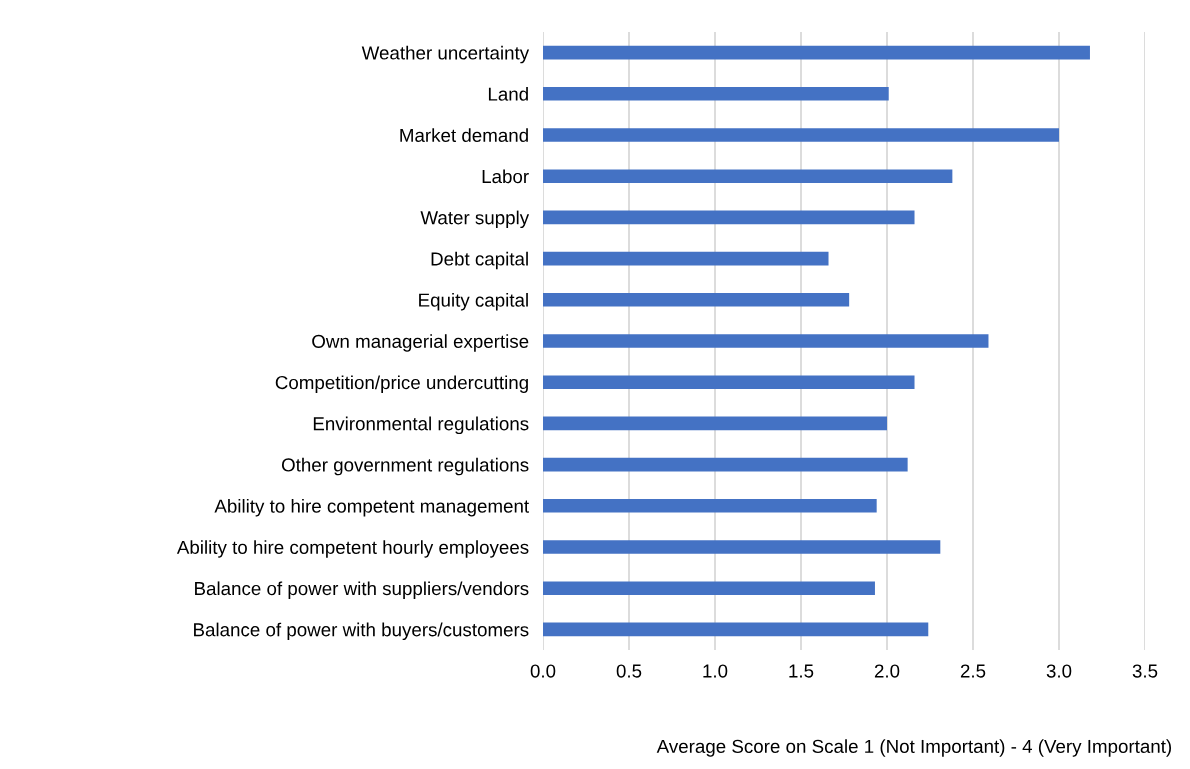 The width and height of the screenshot is (1190, 769). I want to click on y-tick-label: Equity capital, so click(473, 302).